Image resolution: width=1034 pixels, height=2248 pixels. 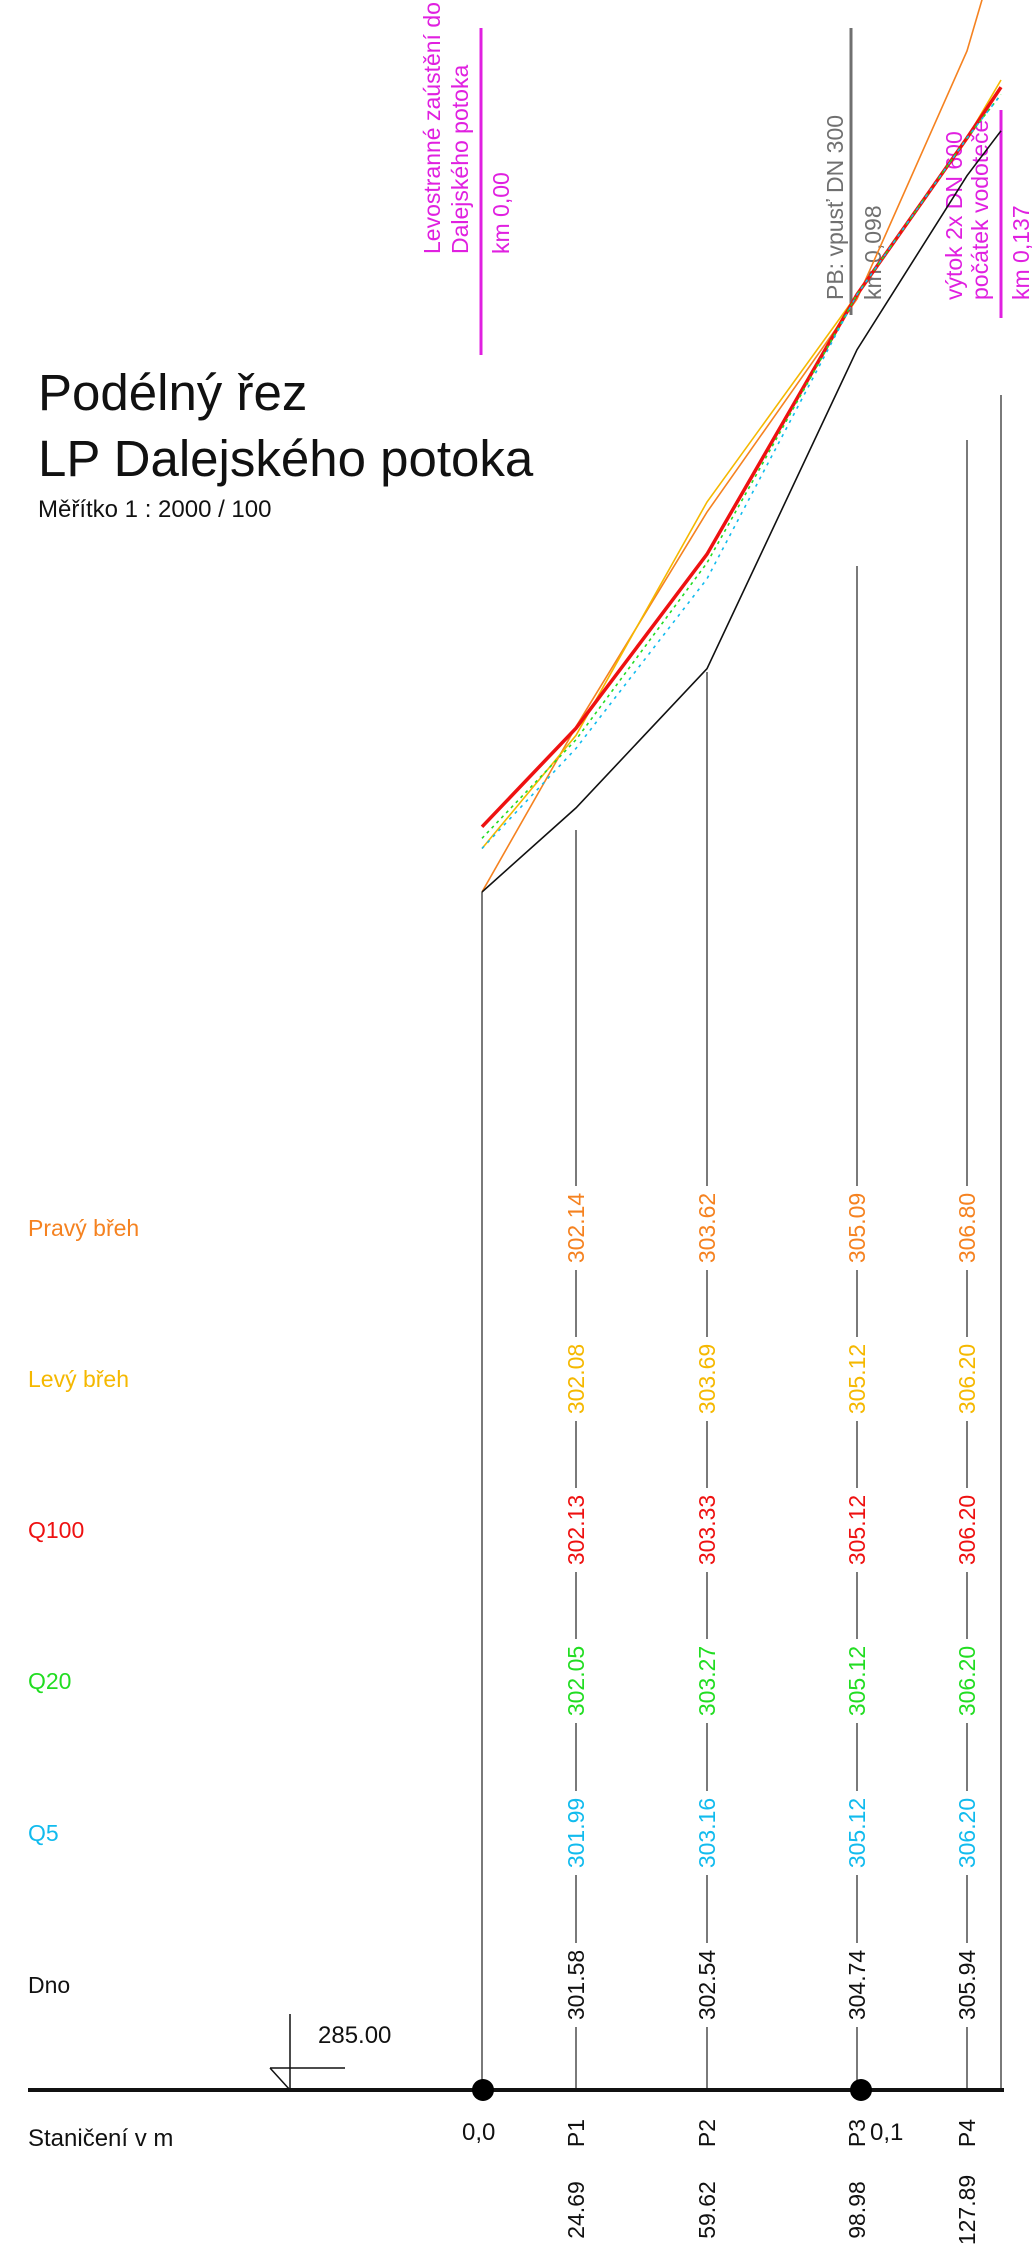 I want to click on value-q5-p2: 303.16, so click(x=707, y=1833).